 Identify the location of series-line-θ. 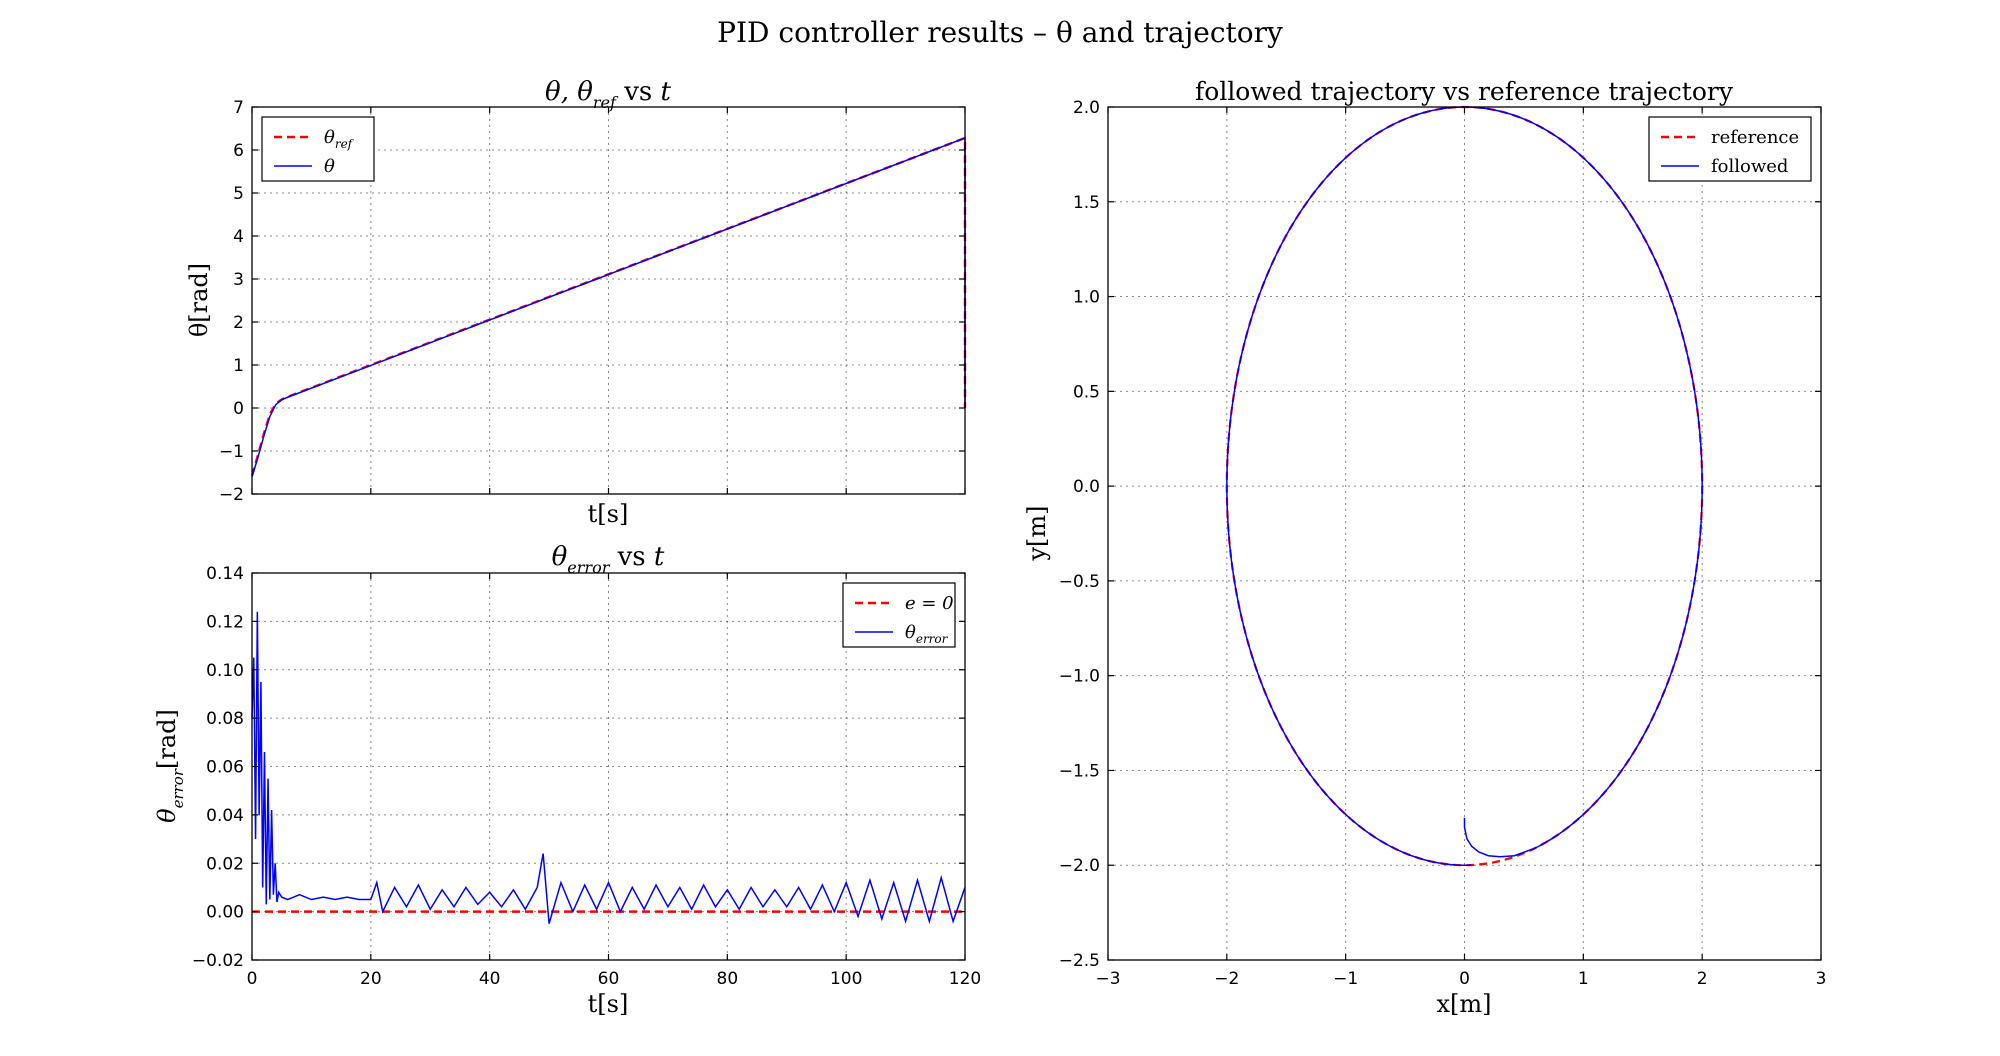
(608, 307).